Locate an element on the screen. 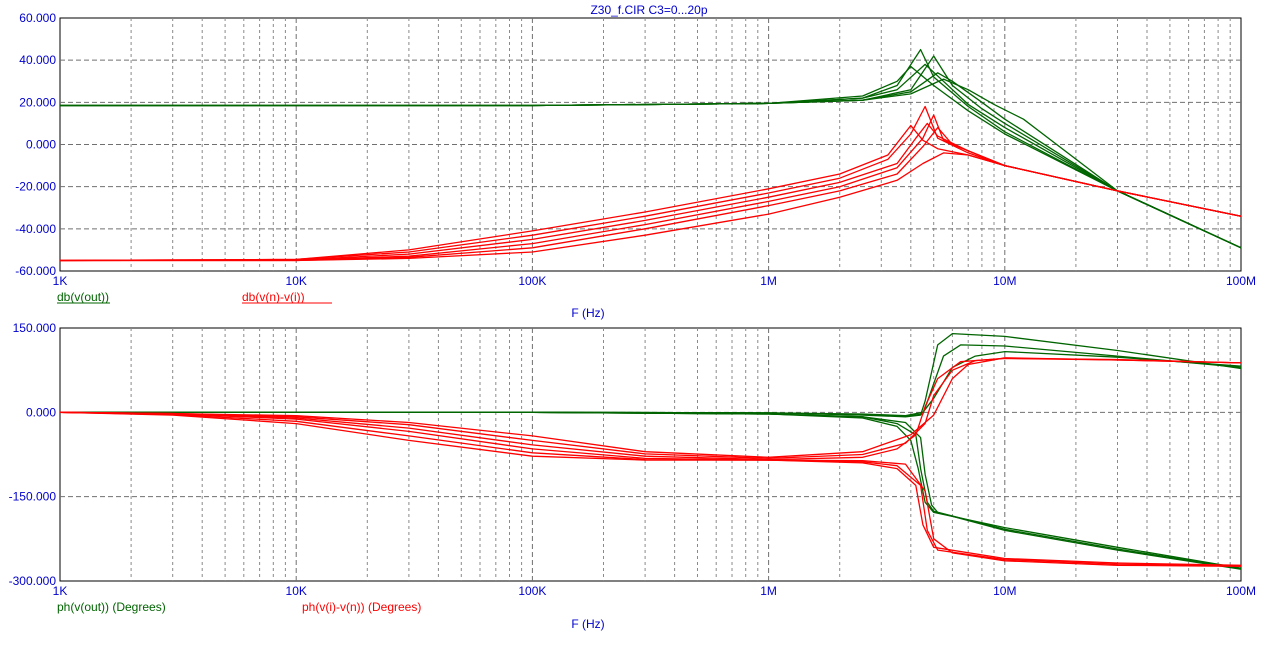 This screenshot has width=1276, height=655. phase-x-tick-label: 10K is located at coordinates (296, 591).